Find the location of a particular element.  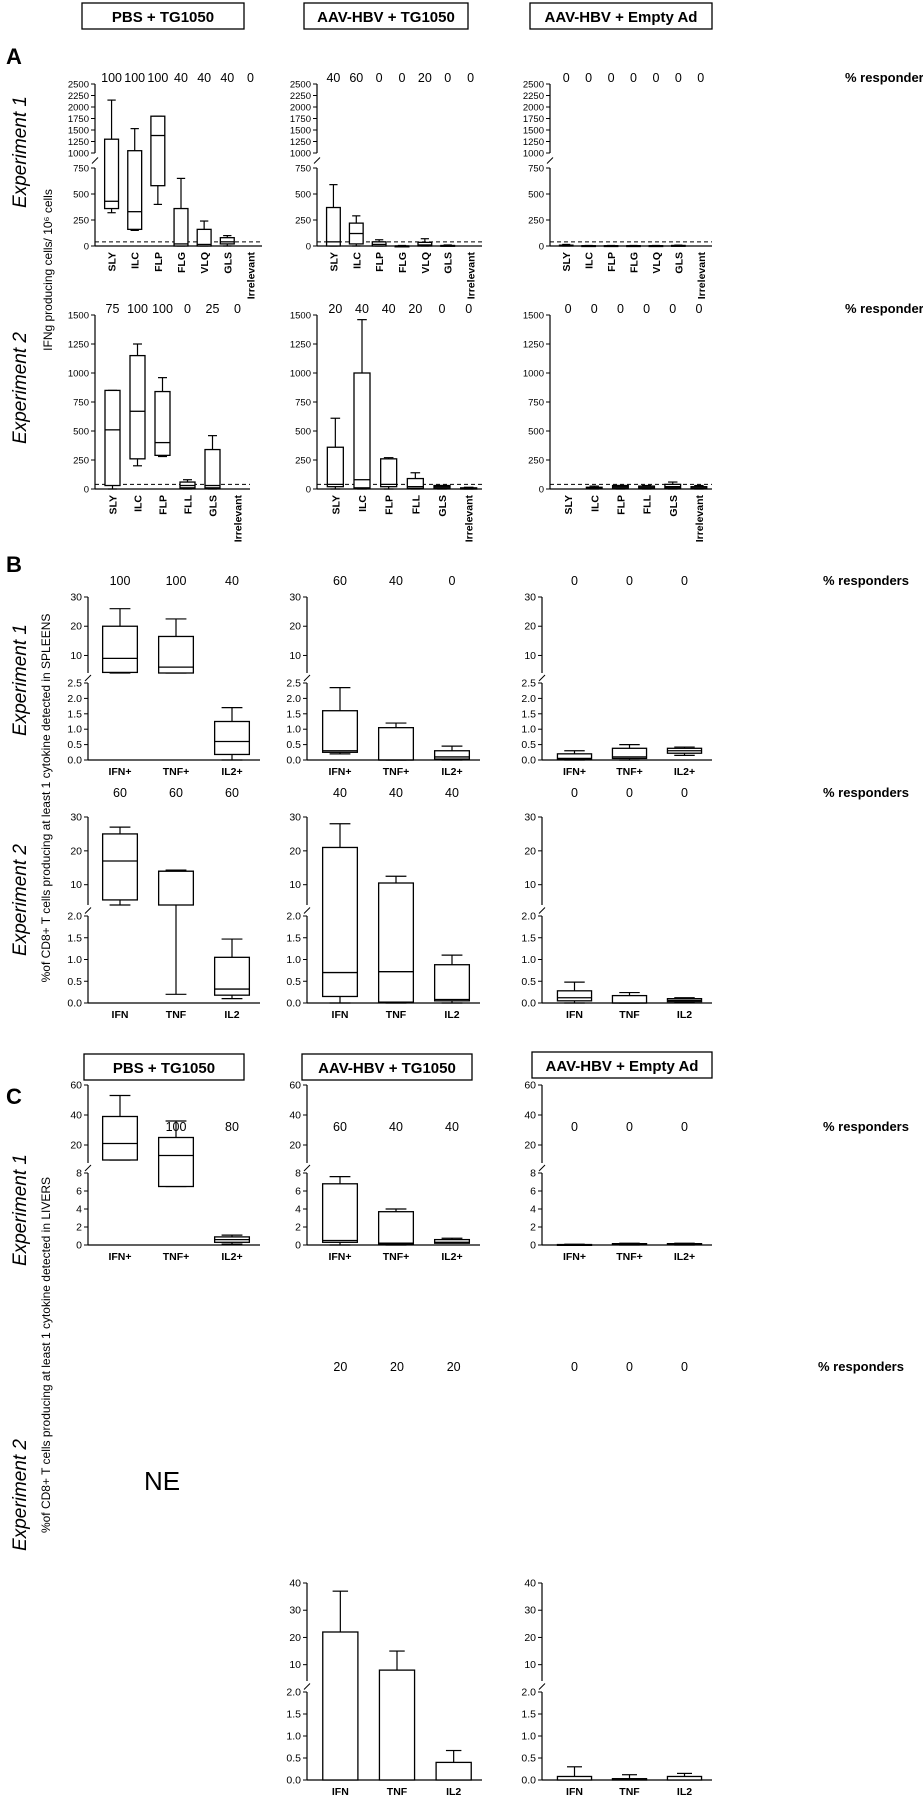

y-tick-label: 750 is located at coordinates (303, 403).